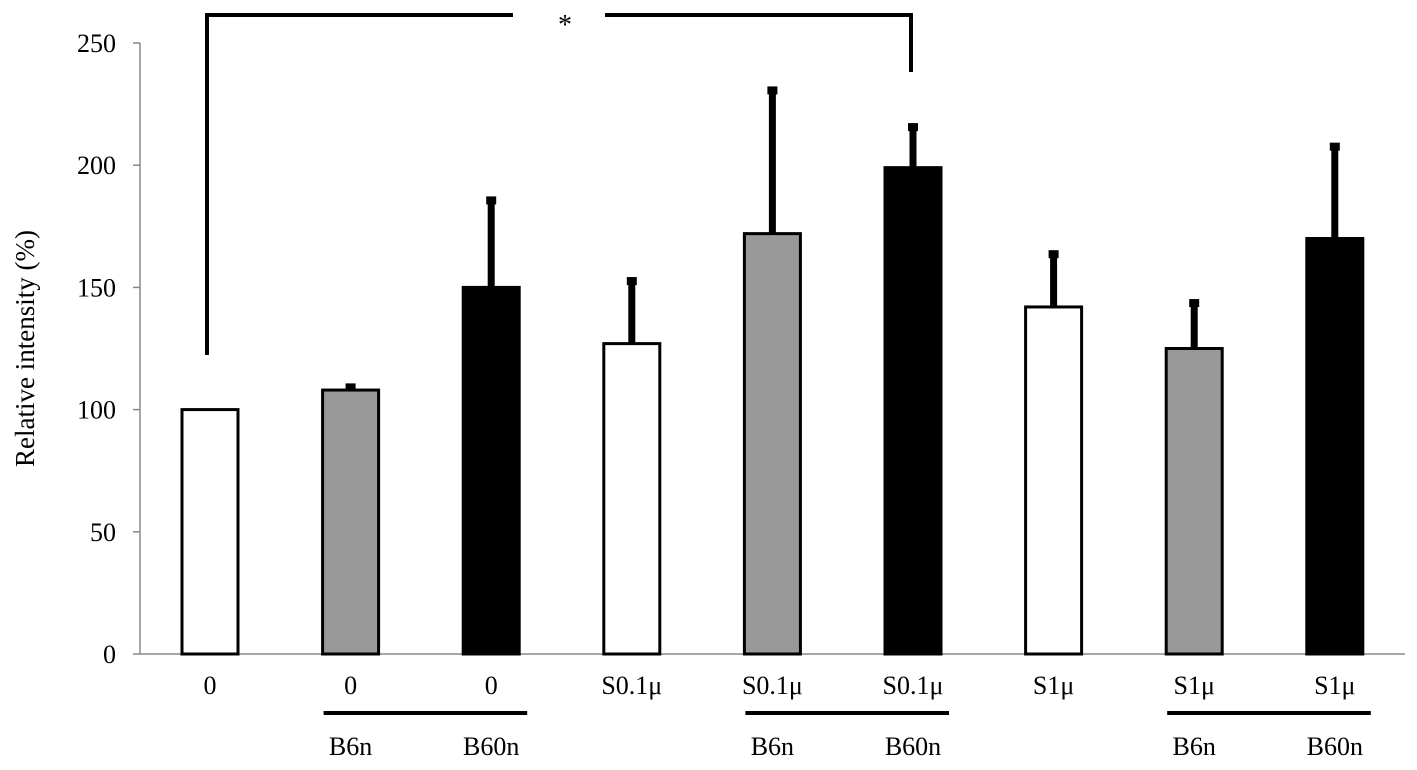 This screenshot has width=1417, height=770. I want to click on y-tick-label: 100, so click(96, 410).